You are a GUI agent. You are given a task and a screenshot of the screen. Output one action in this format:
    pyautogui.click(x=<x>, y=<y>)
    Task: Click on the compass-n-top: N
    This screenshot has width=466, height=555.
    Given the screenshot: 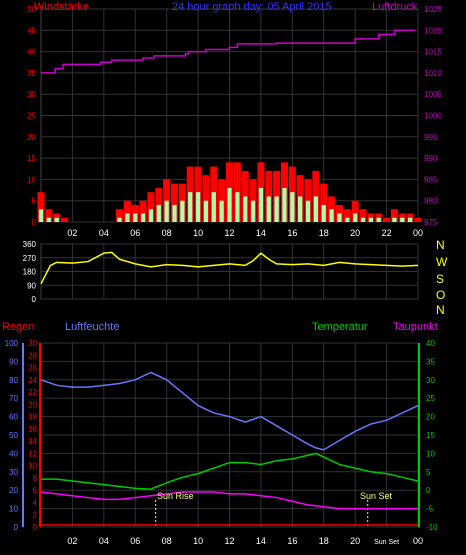 What is the action you would take?
    pyautogui.click(x=440, y=245)
    